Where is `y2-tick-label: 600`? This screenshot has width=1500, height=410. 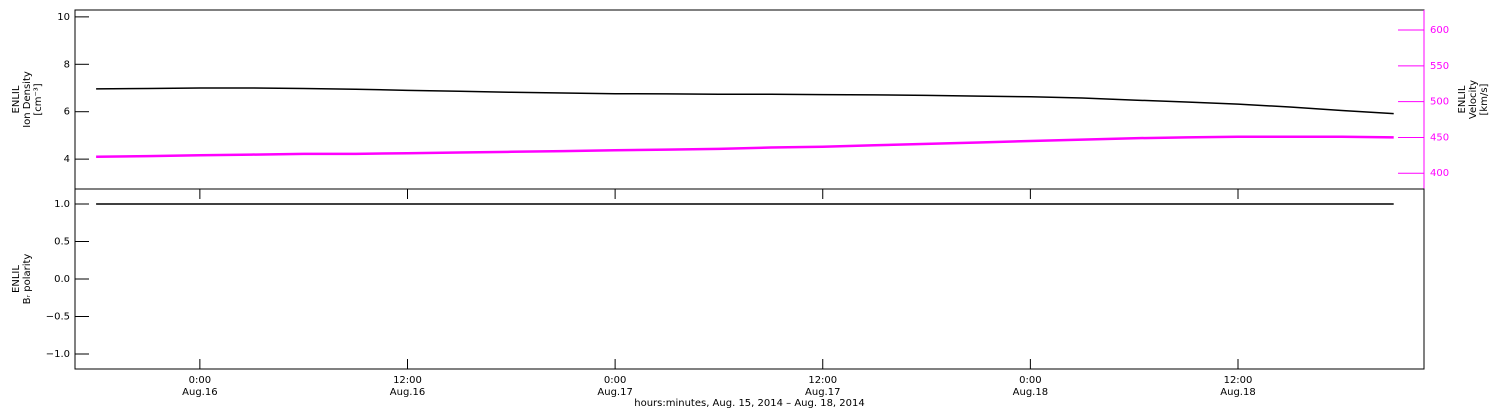 y2-tick-label: 600 is located at coordinates (1439, 30).